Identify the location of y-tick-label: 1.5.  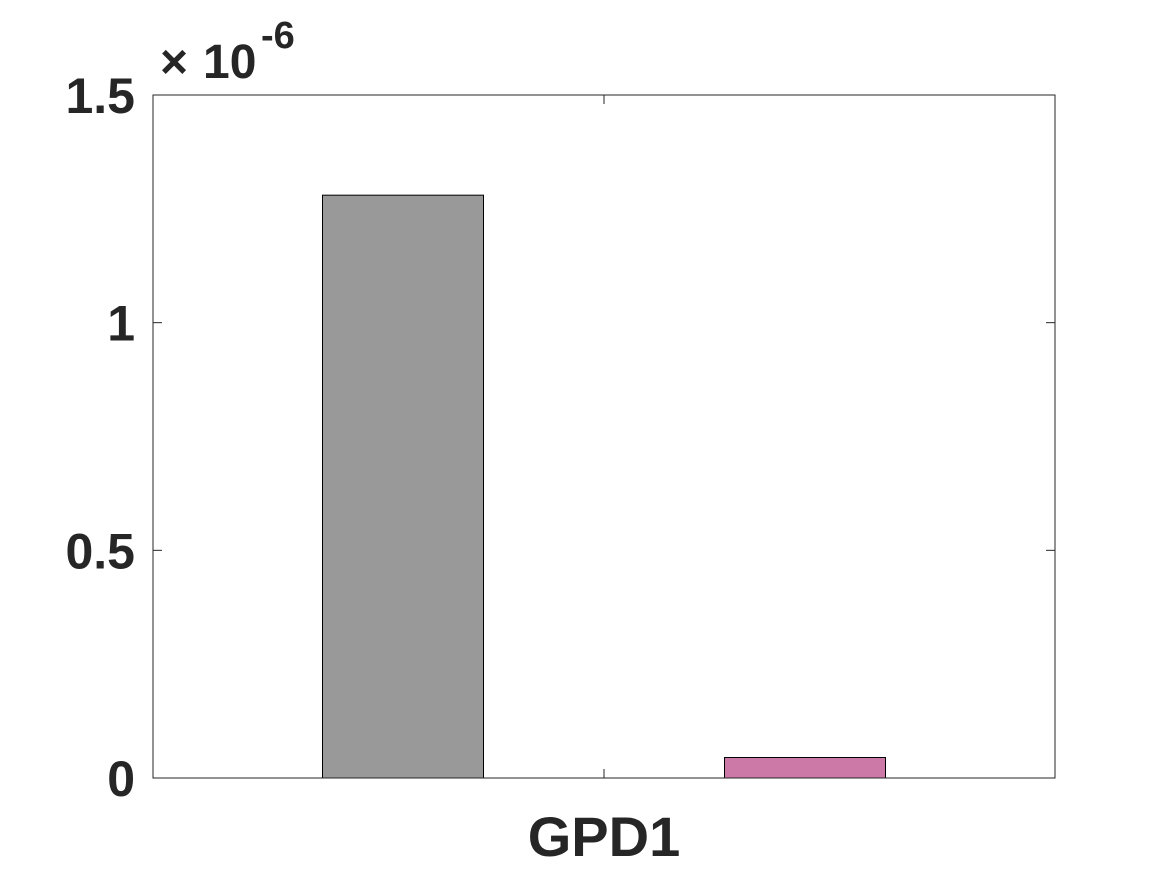
(100, 96).